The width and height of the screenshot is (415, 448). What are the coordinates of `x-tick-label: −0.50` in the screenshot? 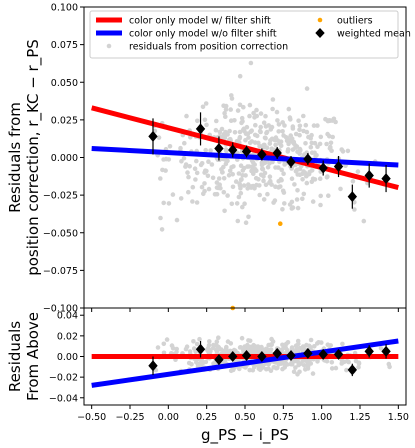 It's located at (91, 417).